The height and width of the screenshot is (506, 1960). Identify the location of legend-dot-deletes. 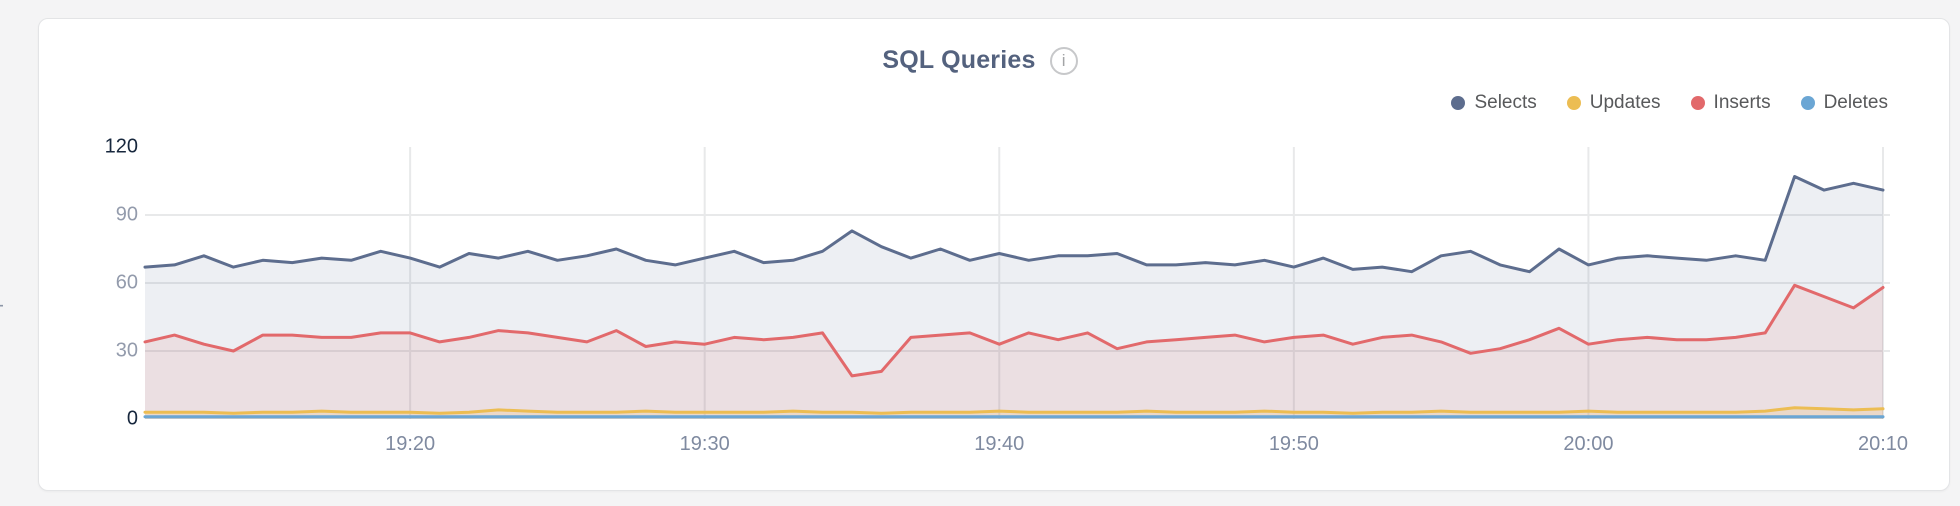
(1807, 103).